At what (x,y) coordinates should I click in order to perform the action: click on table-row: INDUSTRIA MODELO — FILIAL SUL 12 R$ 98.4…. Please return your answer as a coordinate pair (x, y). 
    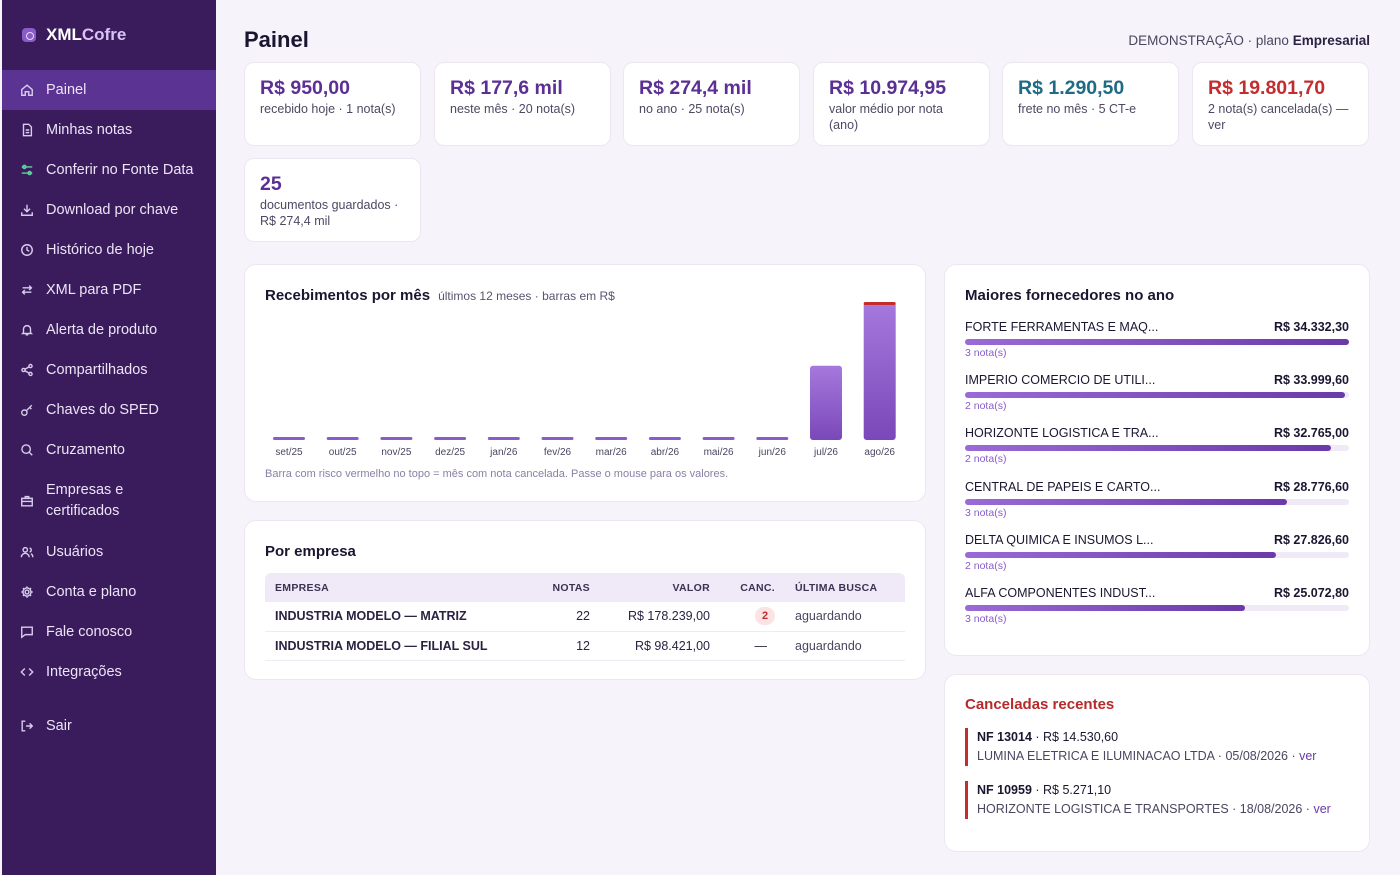
    Looking at the image, I should click on (585, 646).